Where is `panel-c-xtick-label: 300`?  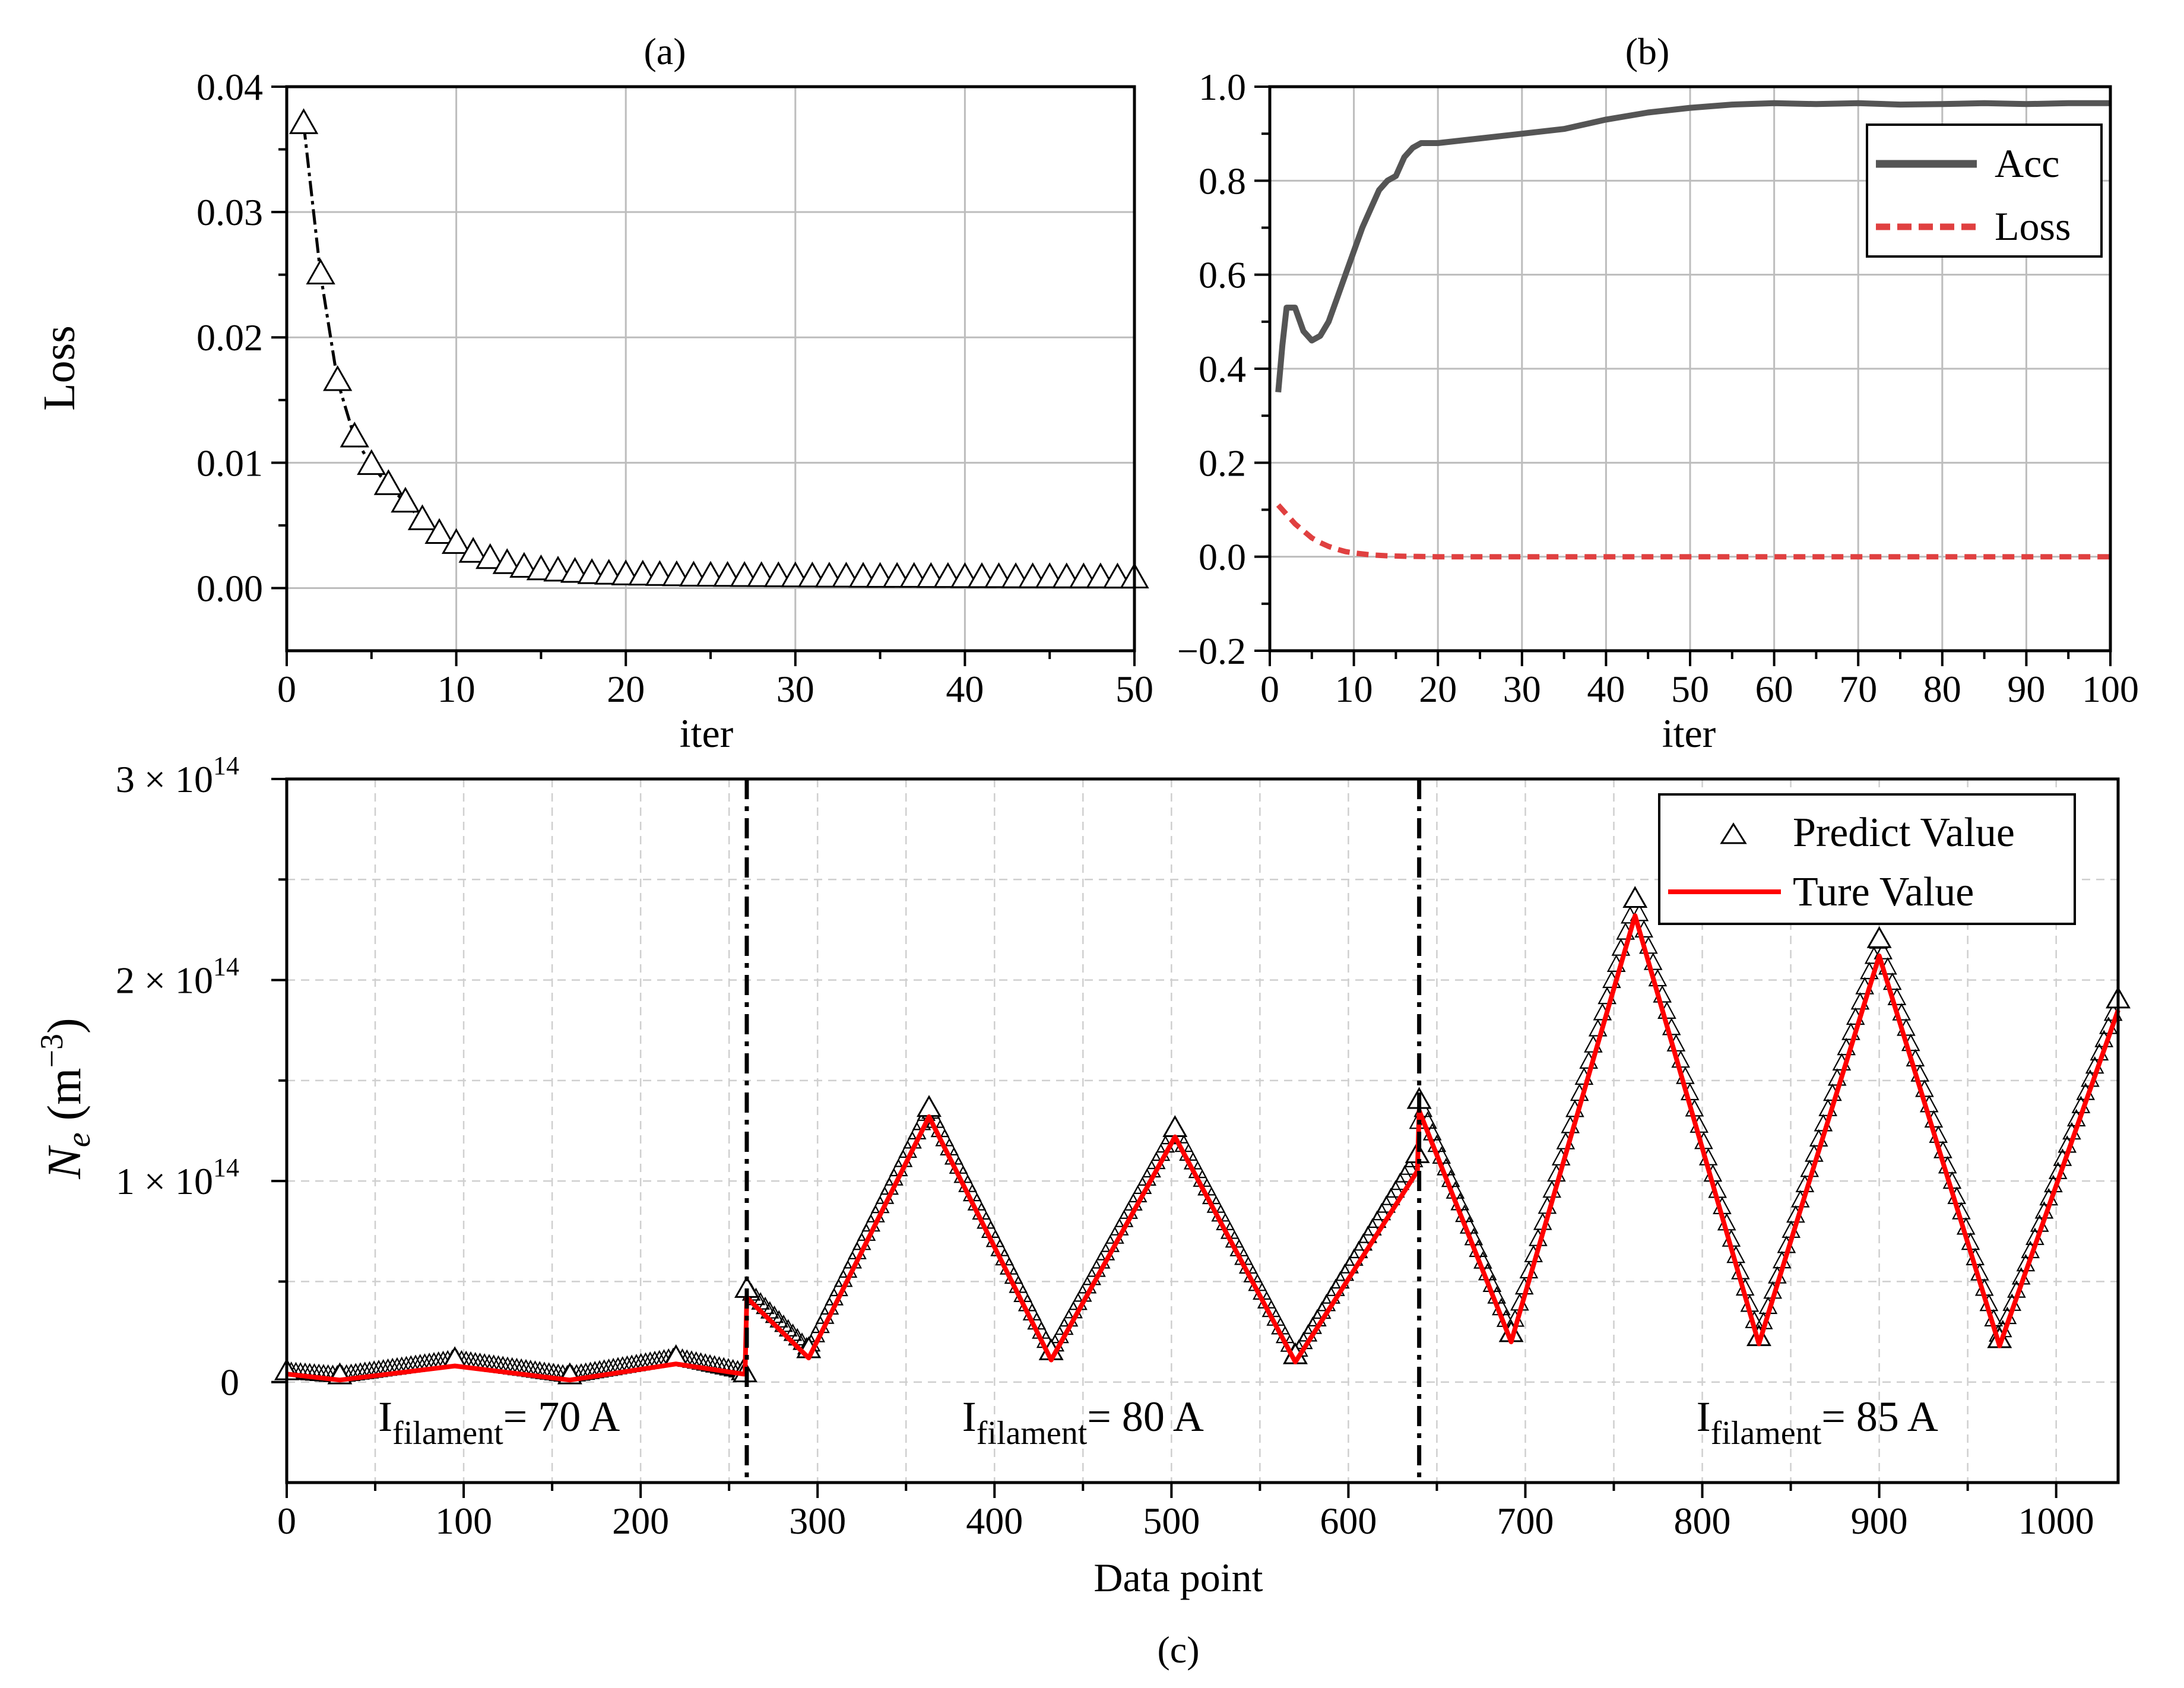 panel-c-xtick-label: 300 is located at coordinates (817, 1521).